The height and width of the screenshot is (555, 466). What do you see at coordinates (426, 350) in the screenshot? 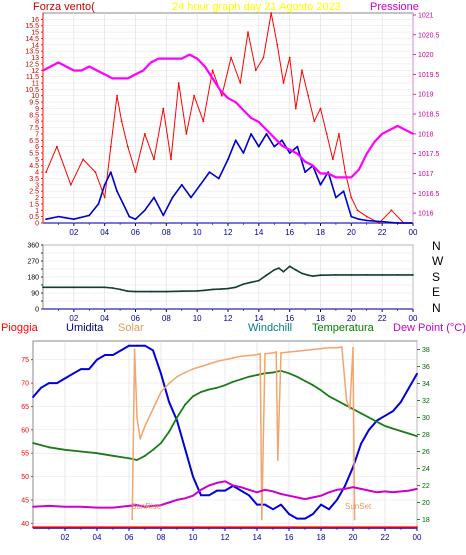
I see `bottom-y-right-label: 38` at bounding box center [426, 350].